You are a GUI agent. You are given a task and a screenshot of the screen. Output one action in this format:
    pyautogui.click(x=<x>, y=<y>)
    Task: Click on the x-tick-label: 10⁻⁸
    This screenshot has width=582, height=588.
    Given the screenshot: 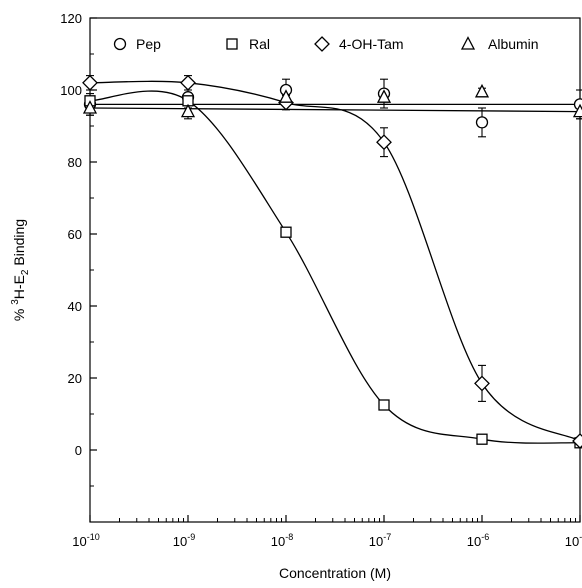 What is the action you would take?
    pyautogui.click(x=282, y=540)
    